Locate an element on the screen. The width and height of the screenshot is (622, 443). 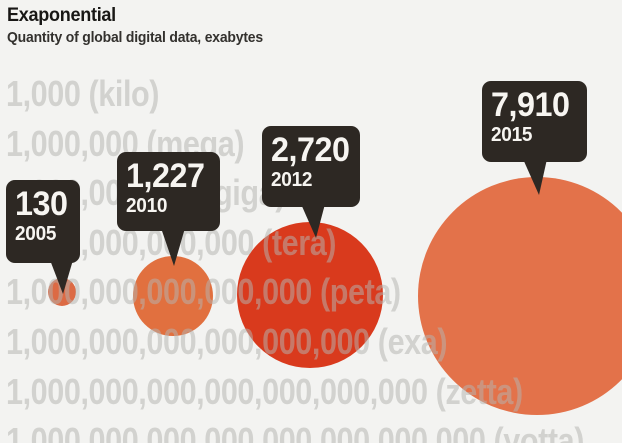
callout-value-2015: 7,910 is located at coordinates (530, 105).